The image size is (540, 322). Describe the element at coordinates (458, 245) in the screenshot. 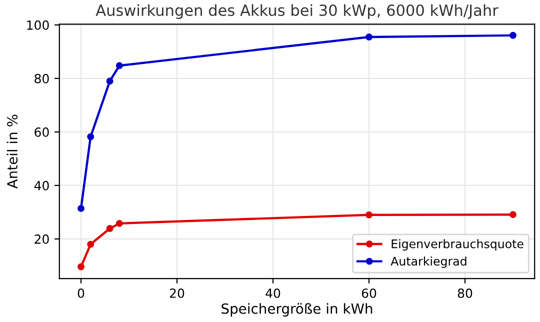

I see `legend-label: Eigenverbrauchsquote` at that location.